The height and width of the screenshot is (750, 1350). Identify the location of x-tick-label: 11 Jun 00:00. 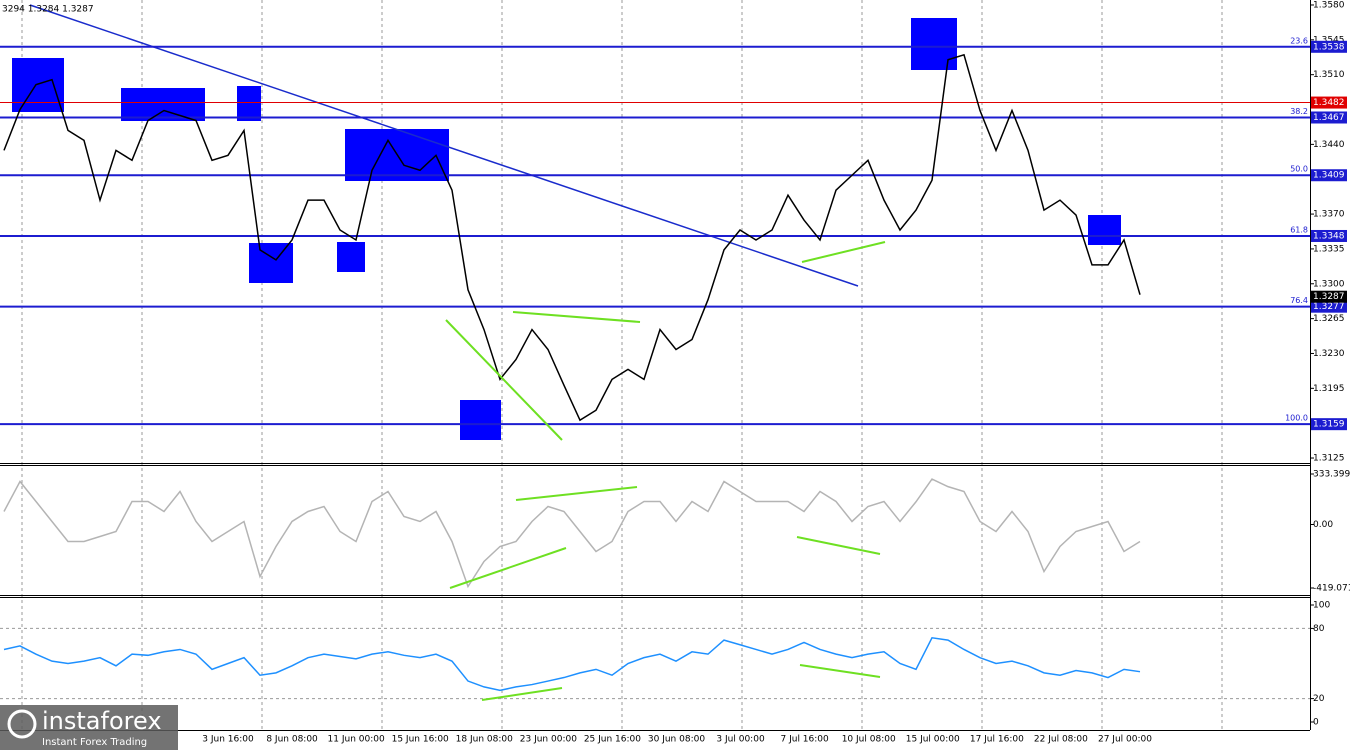
(356, 740).